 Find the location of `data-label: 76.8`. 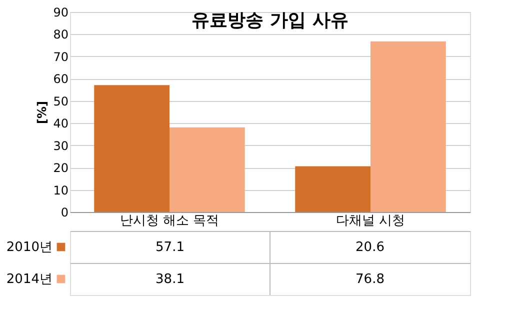

data-label: 76.8 is located at coordinates (370, 279).